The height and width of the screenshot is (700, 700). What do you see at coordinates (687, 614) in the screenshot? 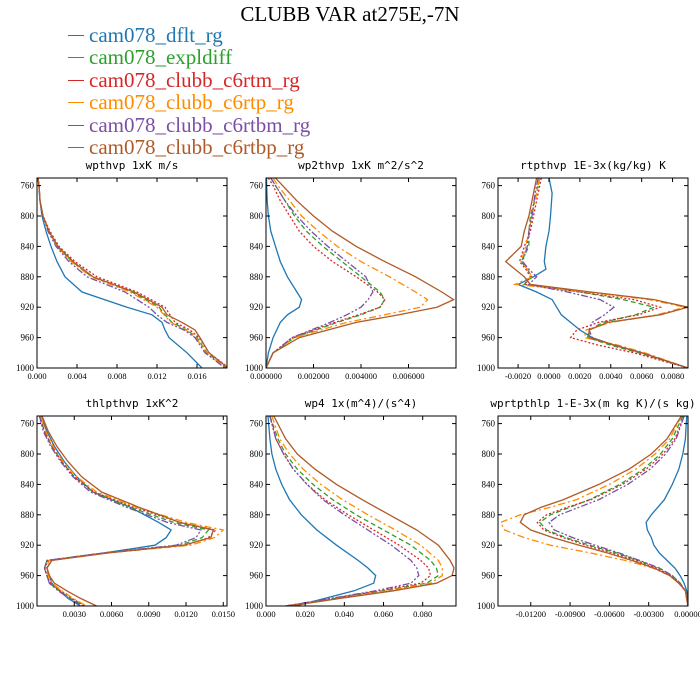
I see `x-tick-label: 0.00000` at bounding box center [687, 614].